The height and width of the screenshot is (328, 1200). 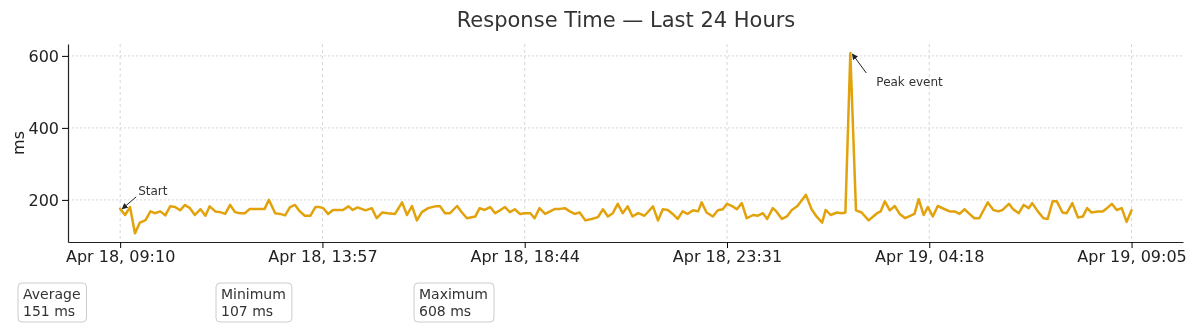 What do you see at coordinates (120, 257) in the screenshot?
I see `x-tick-label: Apr 18, 09:10` at bounding box center [120, 257].